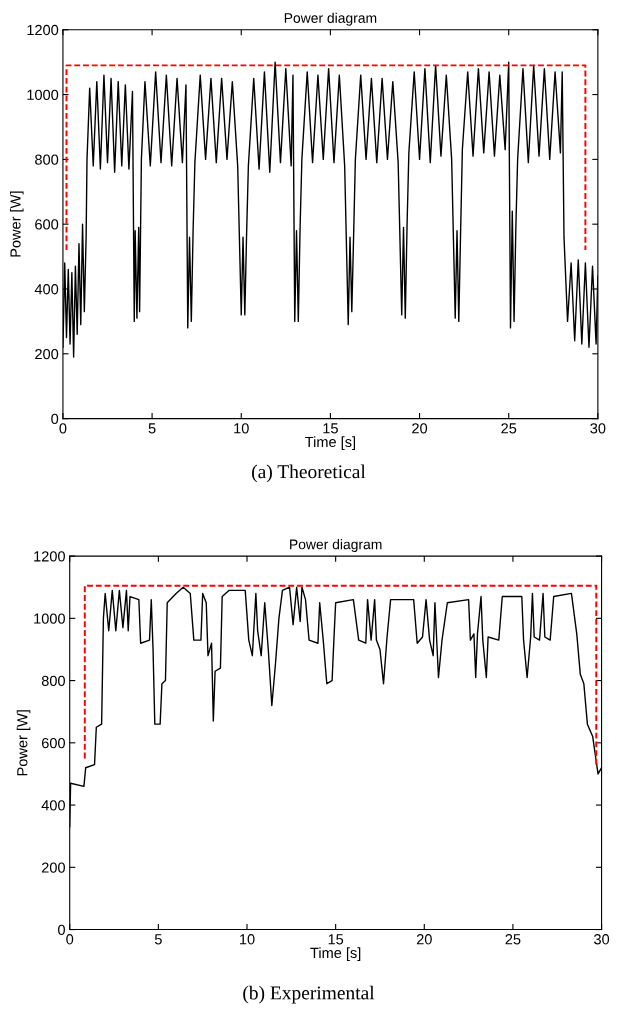 Image resolution: width=617 pixels, height=1026 pixels. Describe the element at coordinates (309, 473) in the screenshot. I see `text: (a) Theoretical` at that location.